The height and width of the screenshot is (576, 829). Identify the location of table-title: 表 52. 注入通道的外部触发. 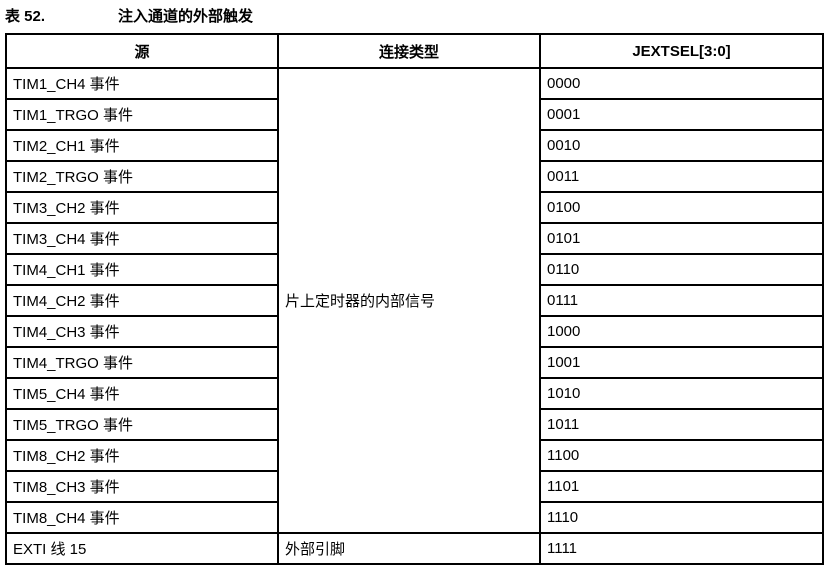
(129, 15).